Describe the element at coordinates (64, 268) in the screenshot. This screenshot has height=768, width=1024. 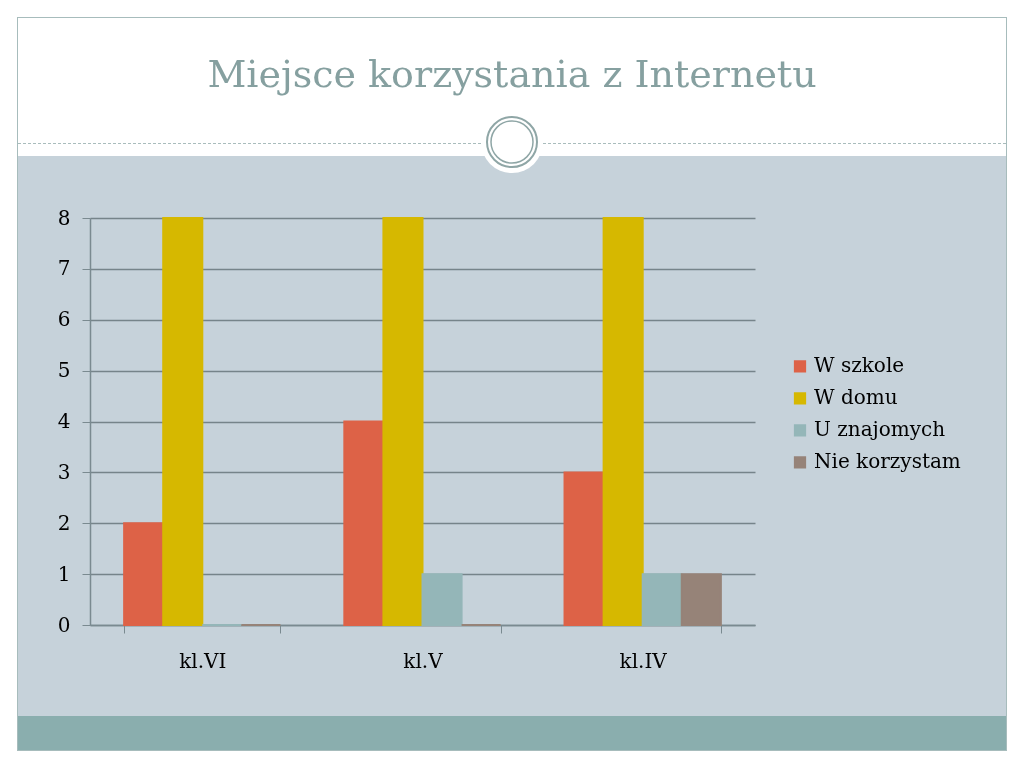
I see `y-tick-label: 7` at that location.